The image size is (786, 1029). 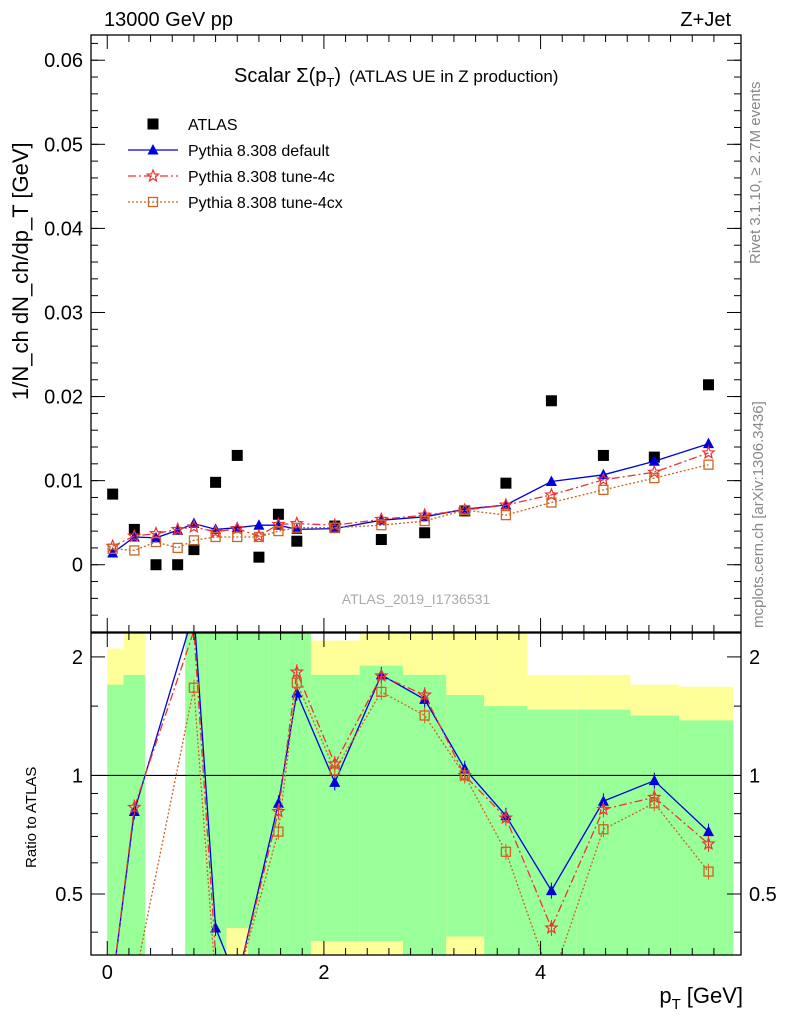 I want to click on legend-marker-atlas, so click(x=153, y=124).